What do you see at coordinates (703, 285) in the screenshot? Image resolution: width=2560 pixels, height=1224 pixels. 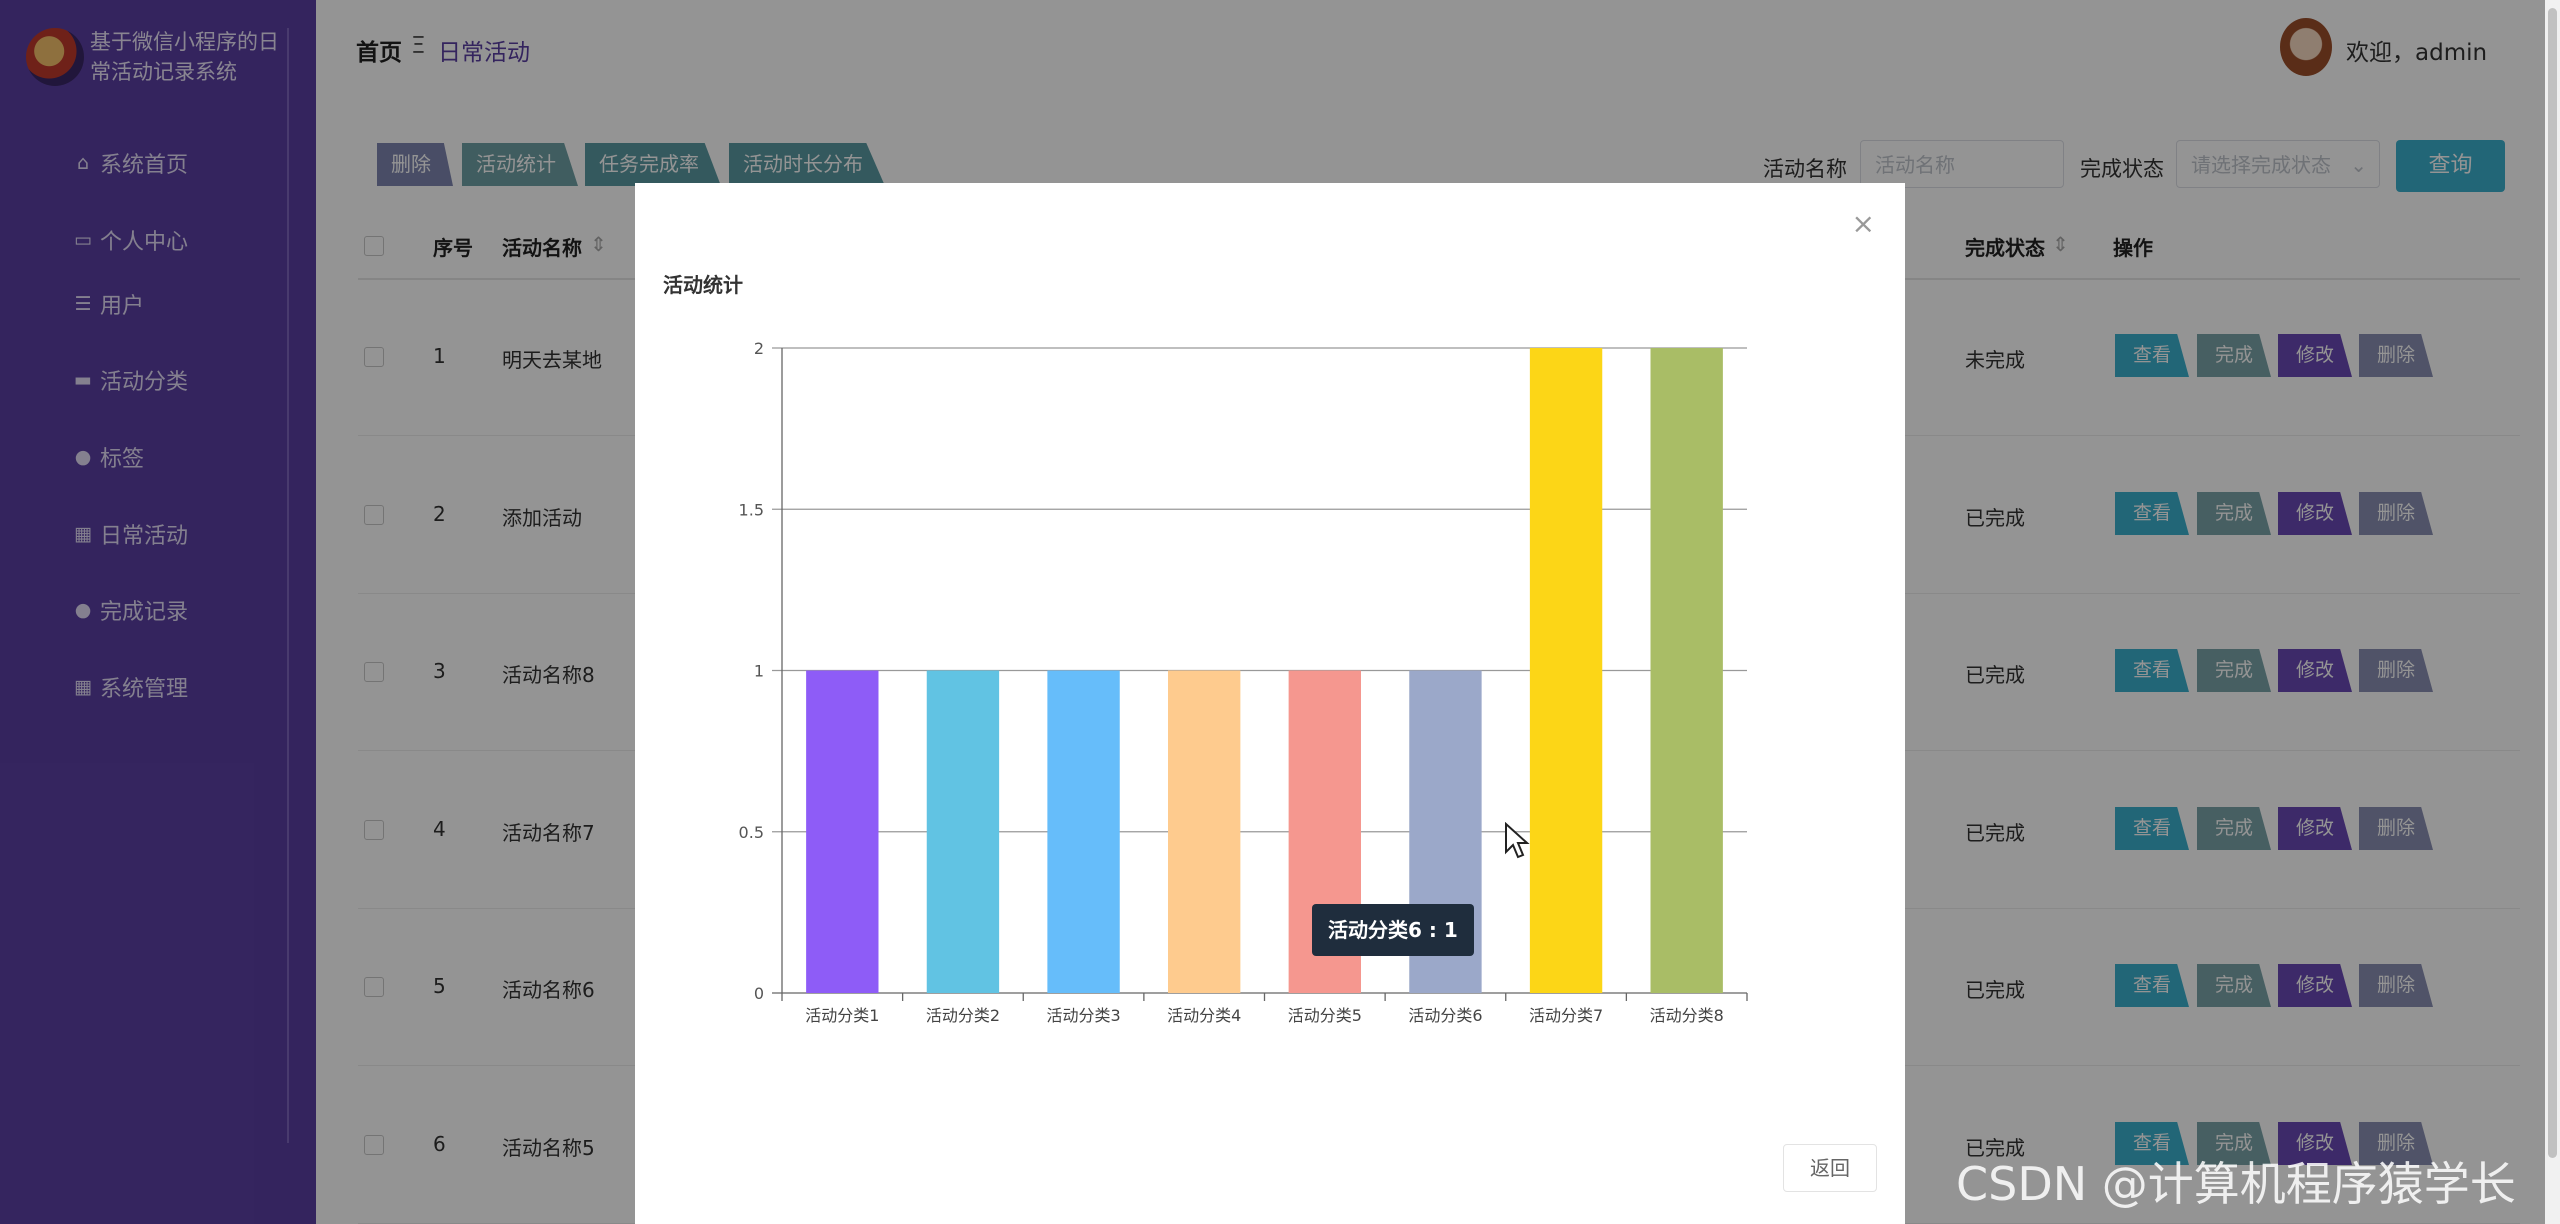 I see `chart-title: 活动统计` at bounding box center [703, 285].